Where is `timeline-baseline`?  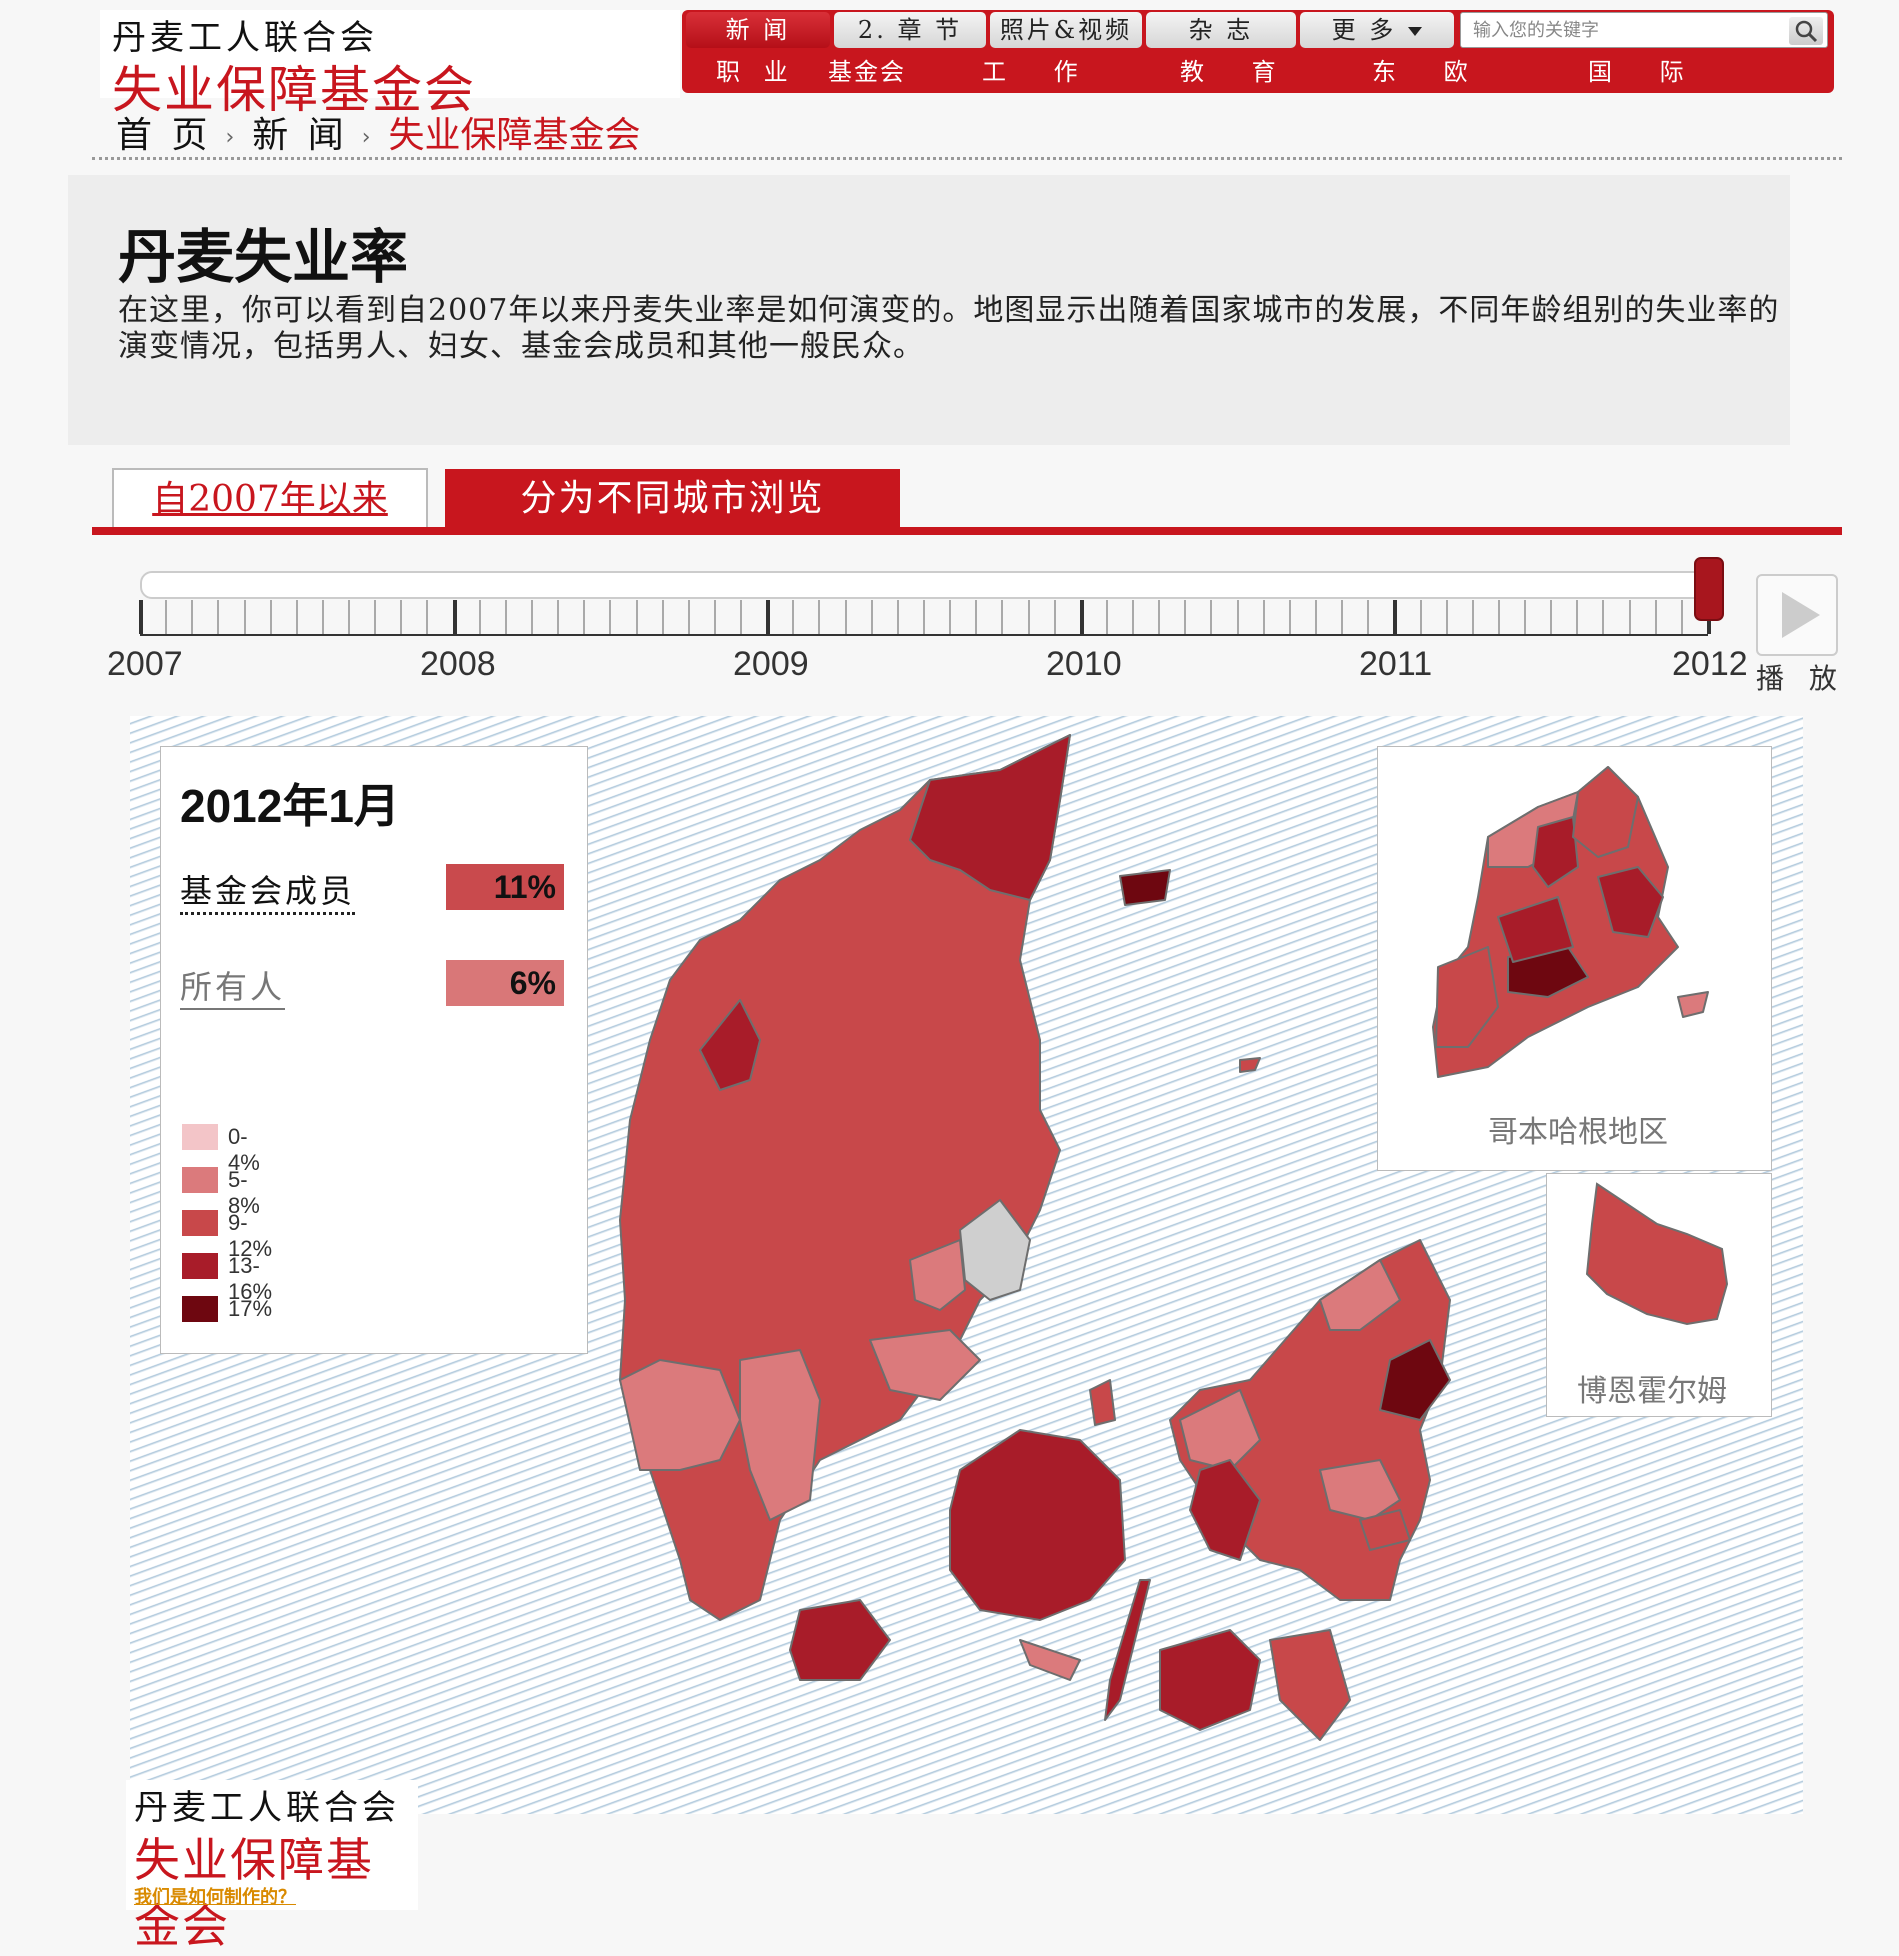
timeline-baseline is located at coordinates (924, 635).